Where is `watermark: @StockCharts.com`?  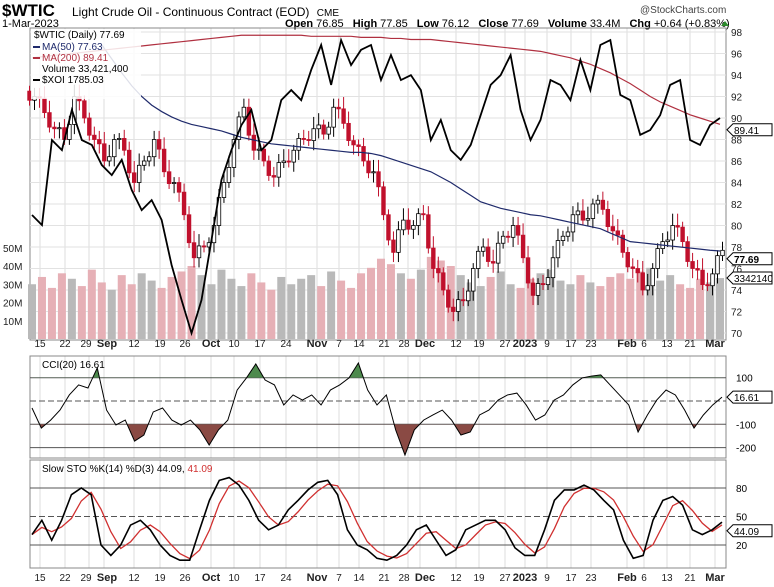
watermark: @StockCharts.com is located at coordinates (683, 10).